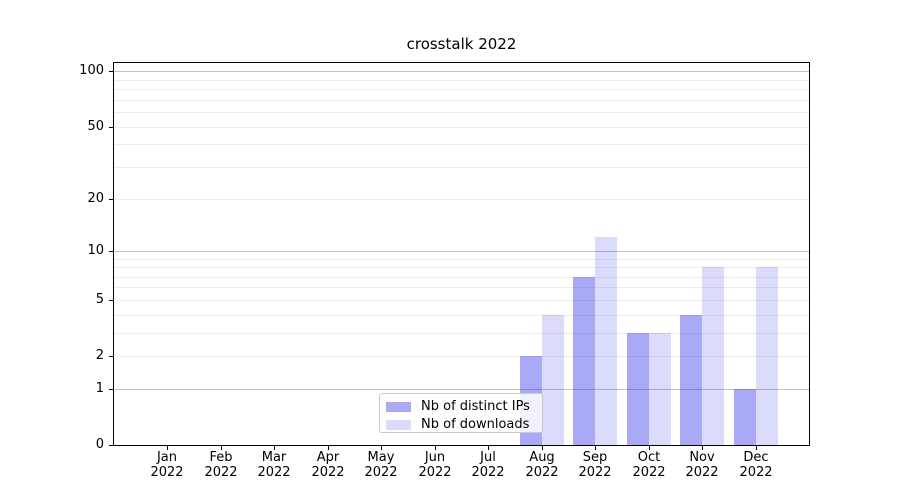 The width and height of the screenshot is (900, 500). What do you see at coordinates (659, 388) in the screenshot?
I see `bar-downloads-oct` at bounding box center [659, 388].